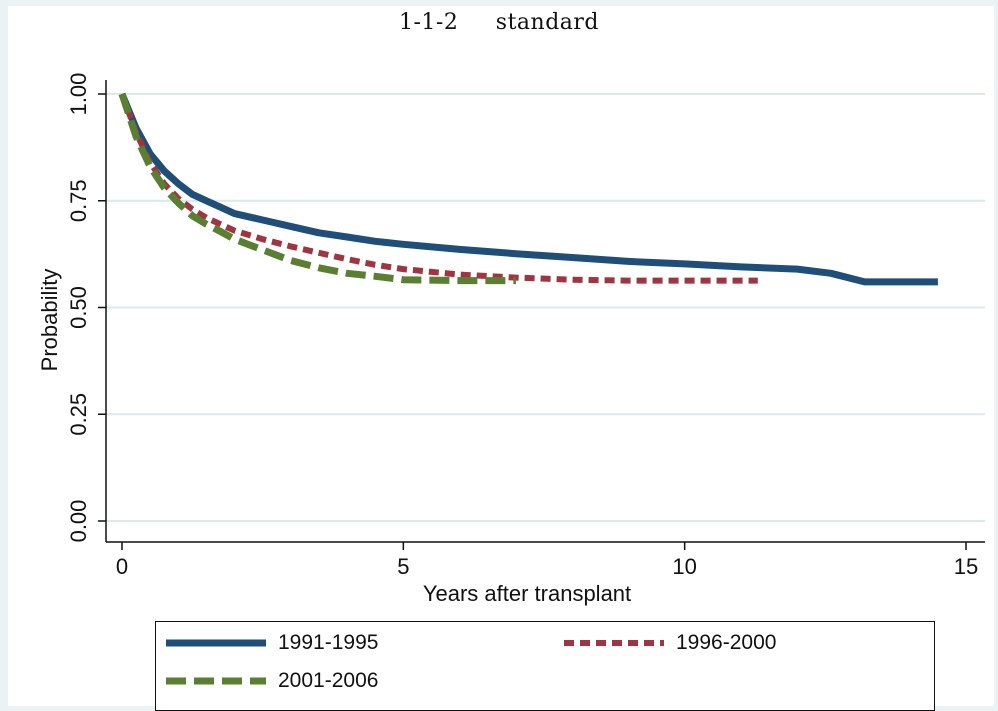  I want to click on x-tick-label: 0, so click(122, 566).